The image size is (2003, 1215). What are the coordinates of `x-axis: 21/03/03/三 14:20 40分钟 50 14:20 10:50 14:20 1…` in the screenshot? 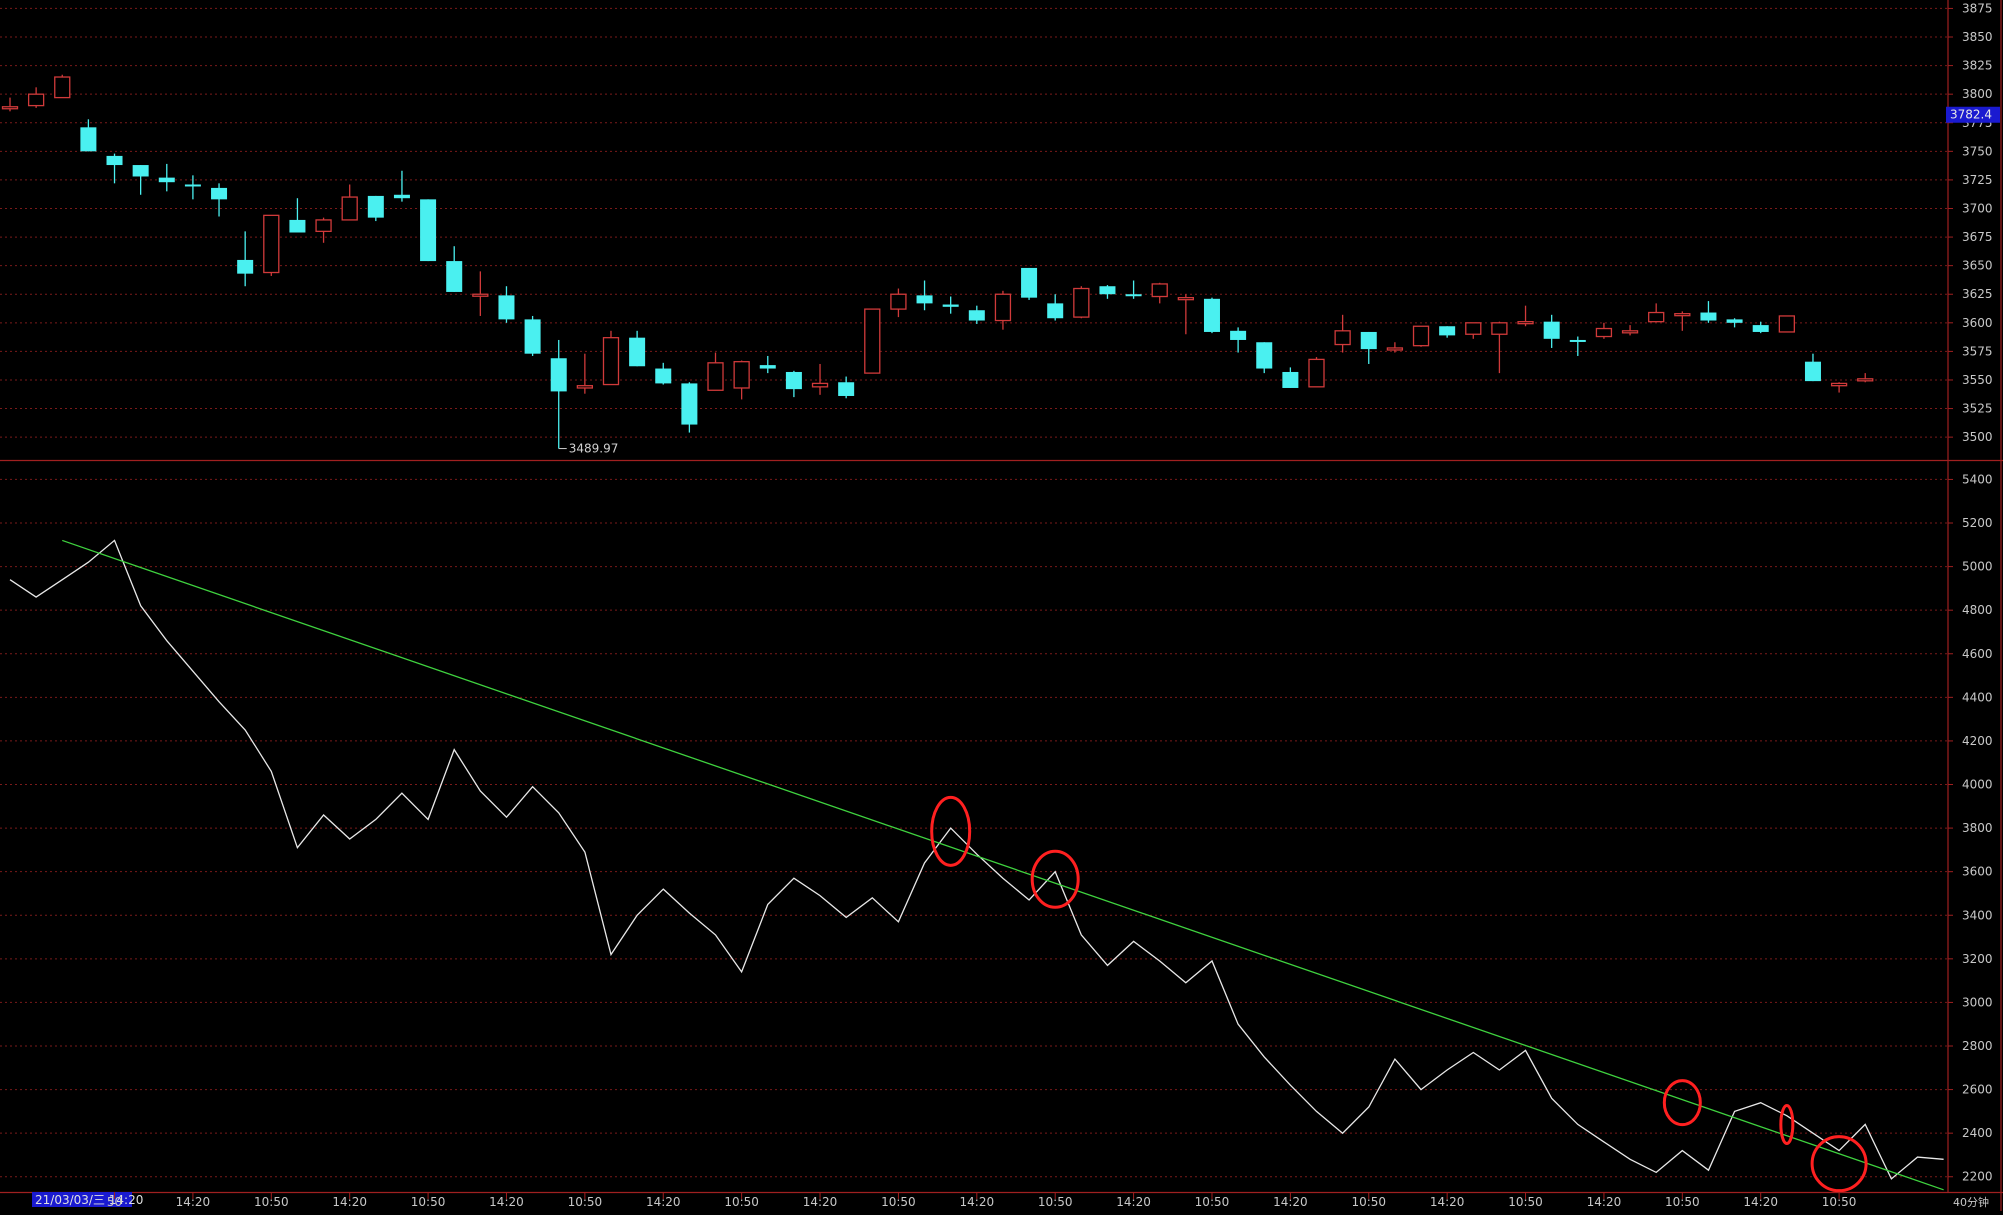 It's located at (1010, 1200).